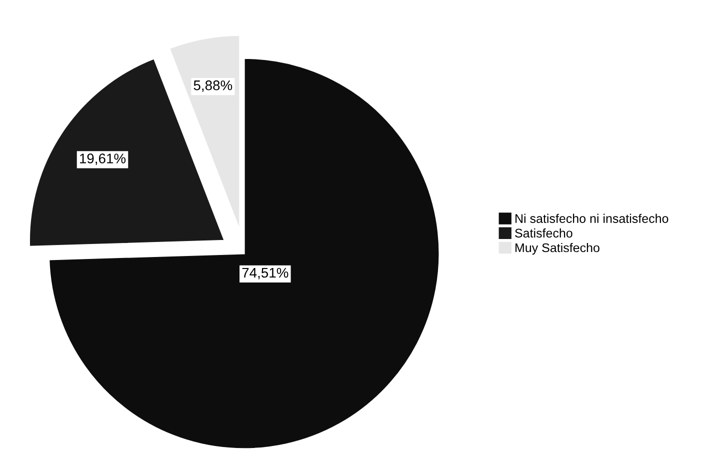 The image size is (718, 468). I want to click on legend-label: Ni satisfecho ni insatisfecho, so click(592, 218).